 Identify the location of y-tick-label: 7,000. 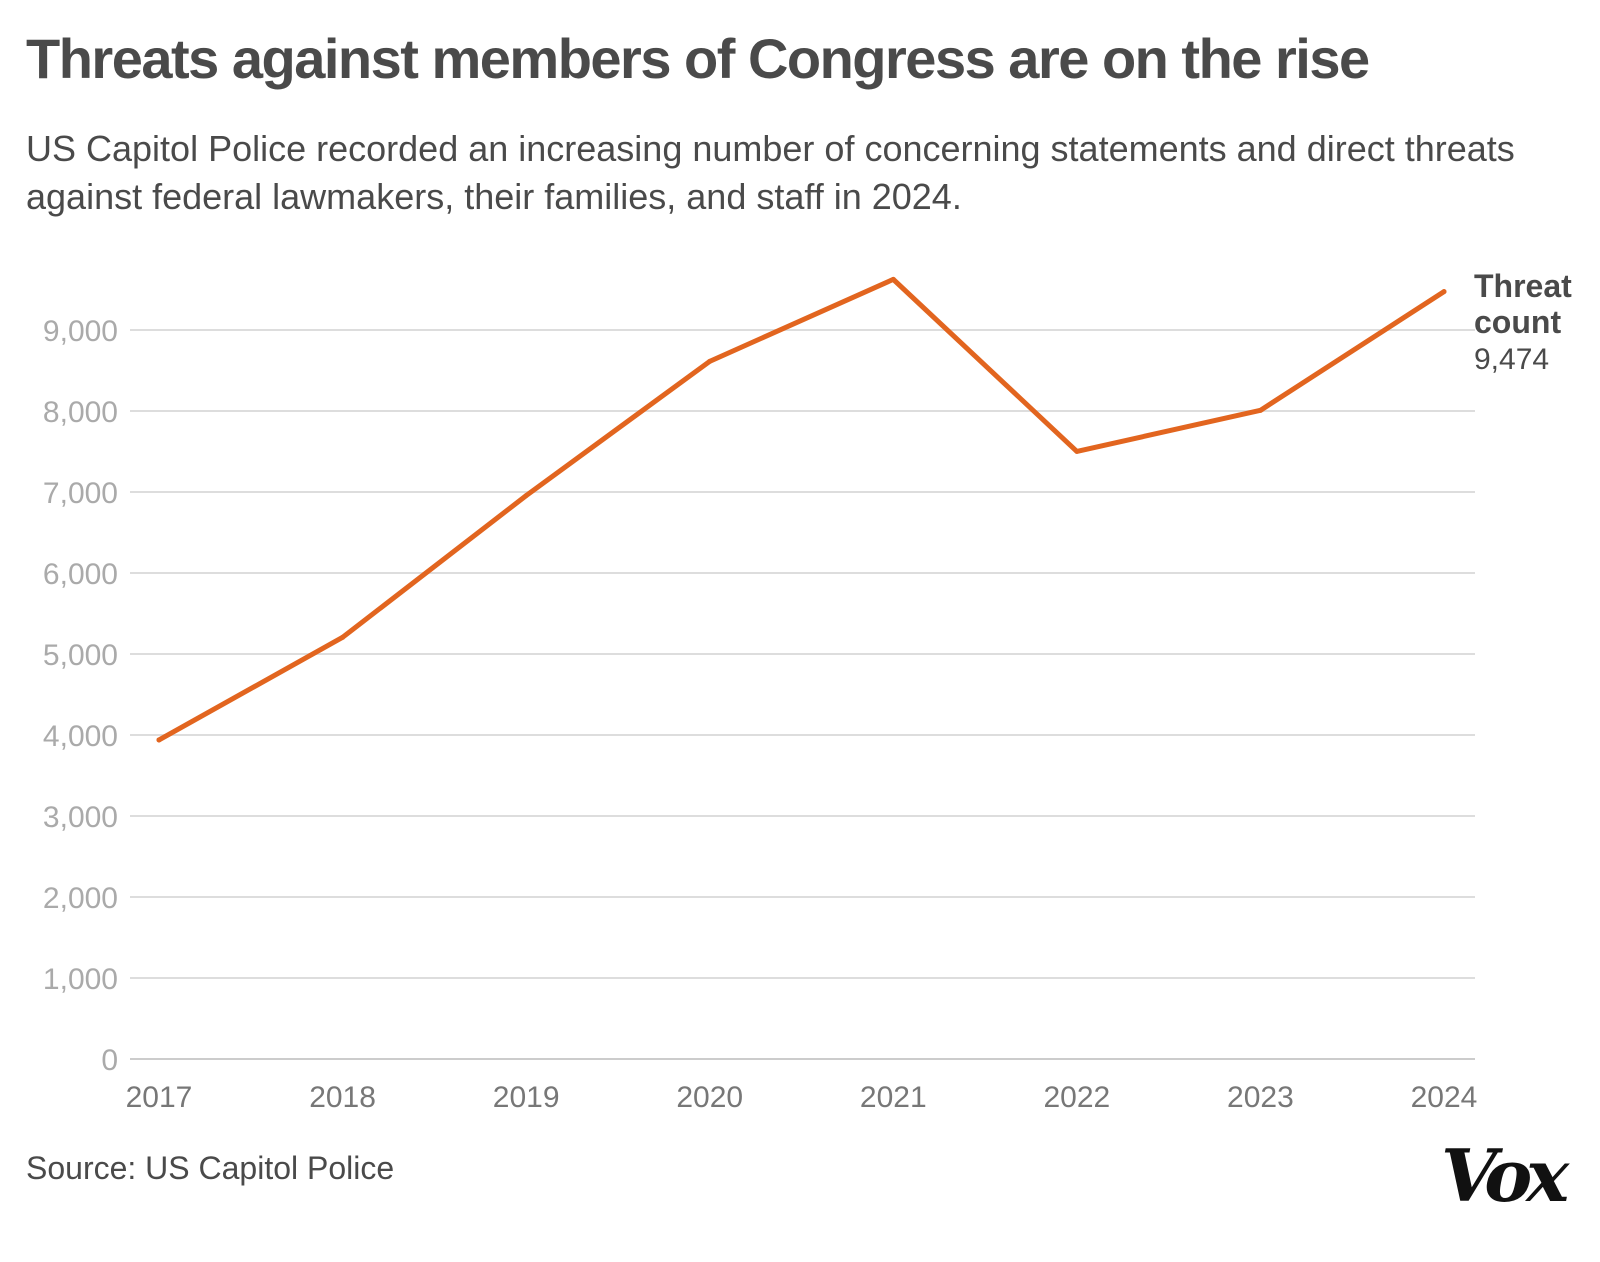
(80, 493).